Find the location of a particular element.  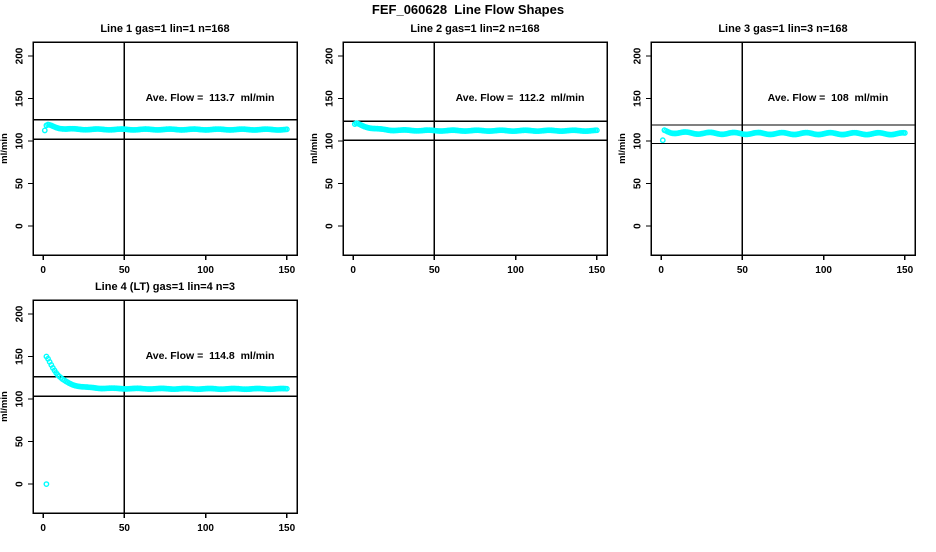

subplot-title: Line 1 gas=1 lin=1 n=168 is located at coordinates (165, 29).